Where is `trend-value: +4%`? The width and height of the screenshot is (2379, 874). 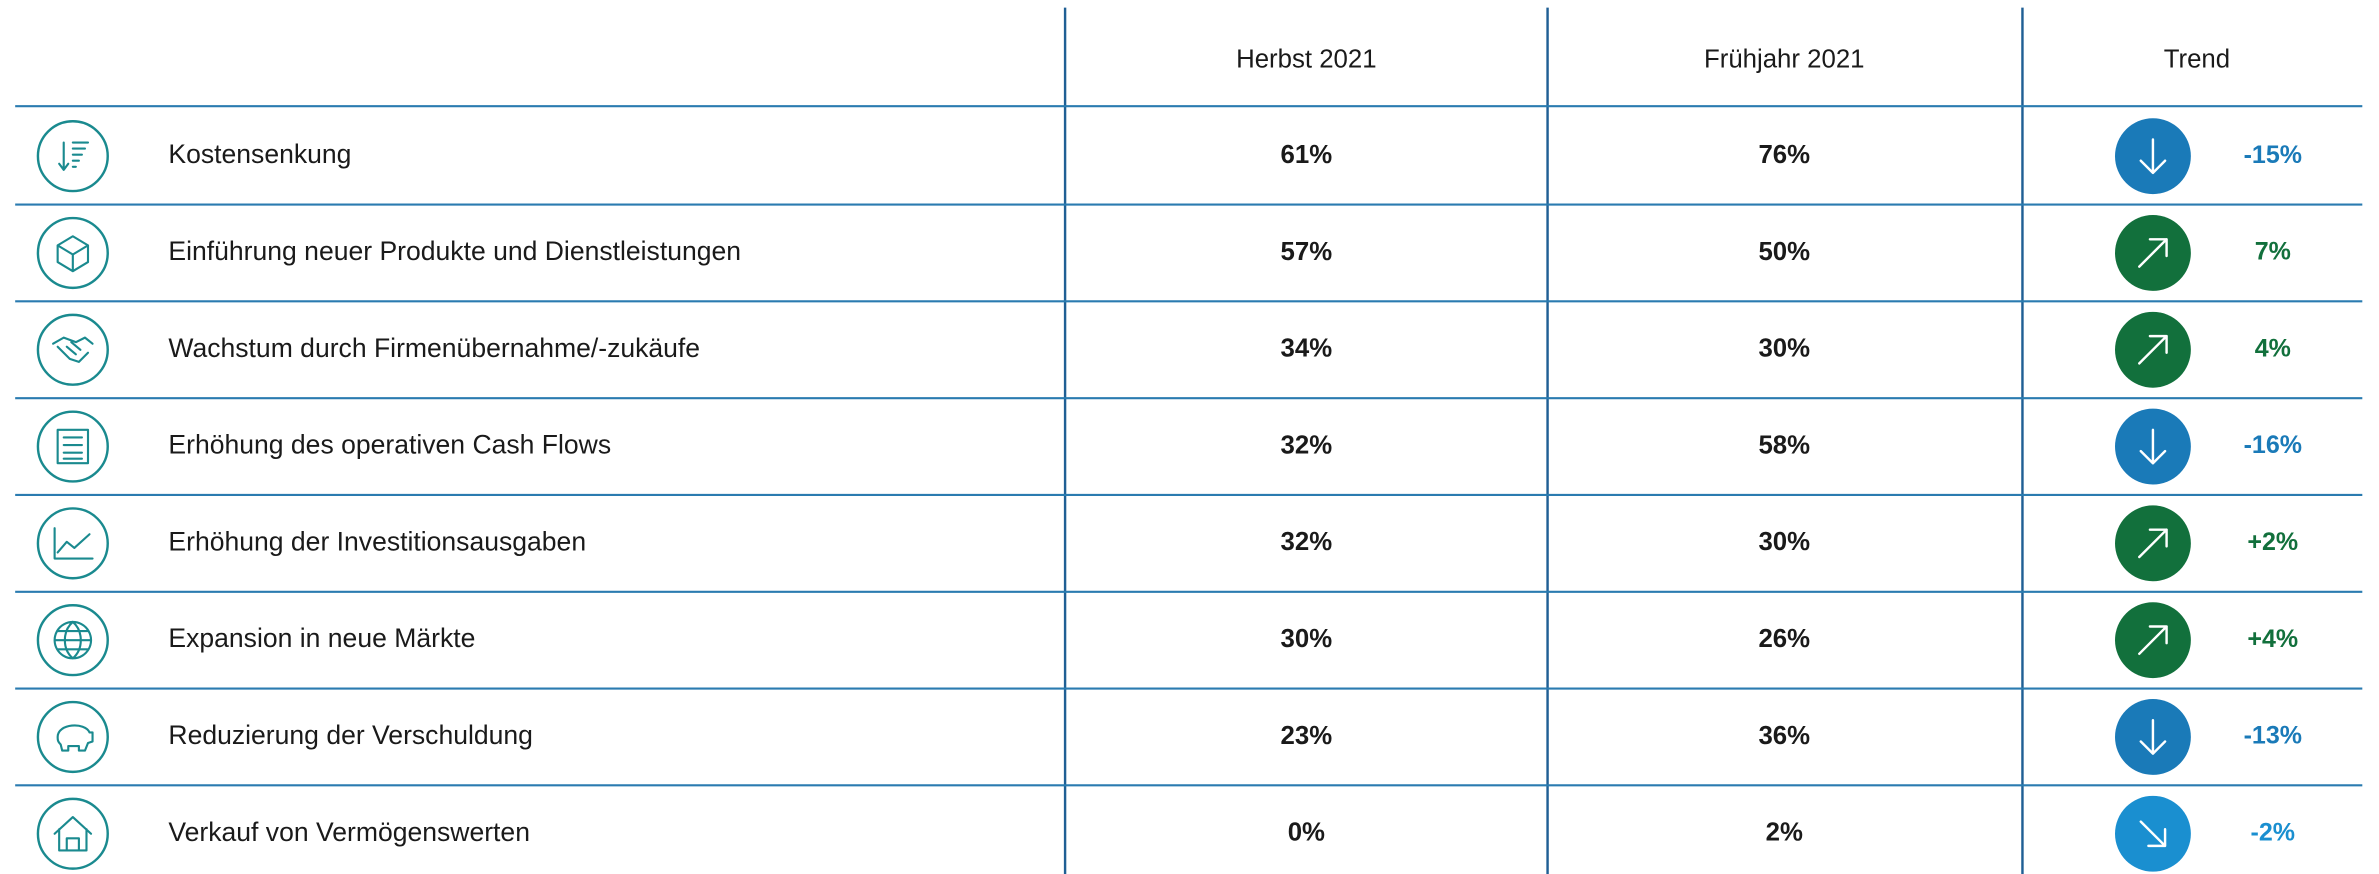 trend-value: +4% is located at coordinates (2272, 639).